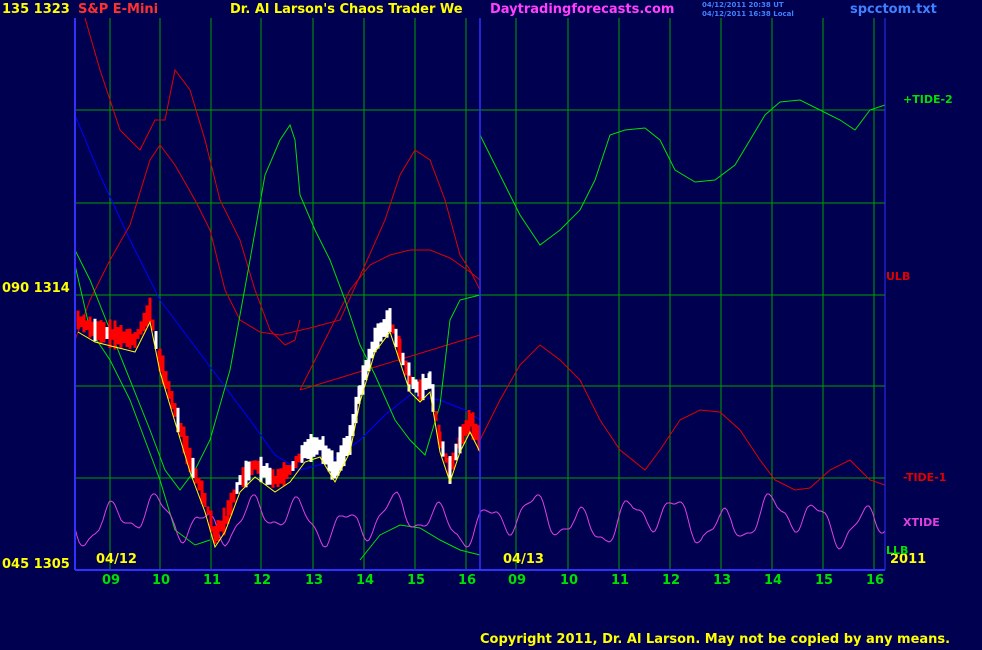 This screenshot has width=982, height=650. What do you see at coordinates (277, 242) in the screenshot?
I see `ulb-segment-b` at bounding box center [277, 242].